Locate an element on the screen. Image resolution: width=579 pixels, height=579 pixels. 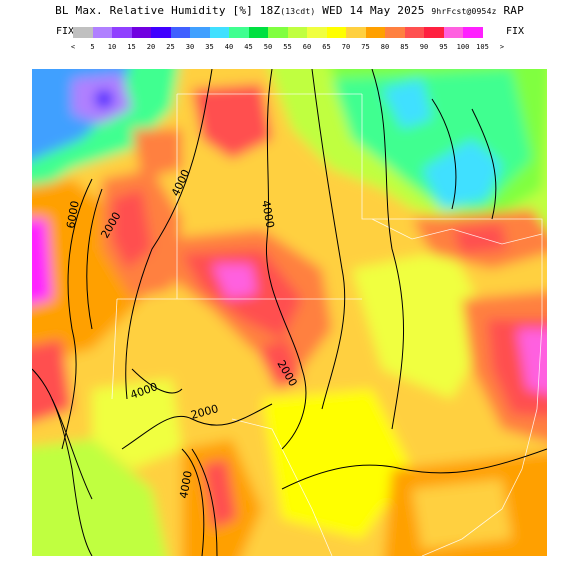
legend-tick: 70 is located at coordinates (346, 47).